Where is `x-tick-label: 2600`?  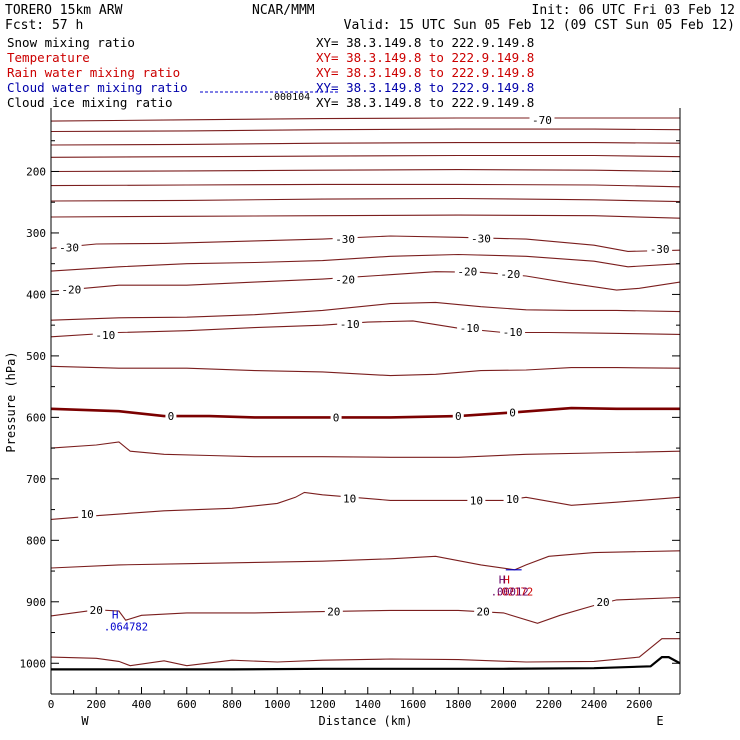 x-tick-label: 2600 is located at coordinates (639, 704).